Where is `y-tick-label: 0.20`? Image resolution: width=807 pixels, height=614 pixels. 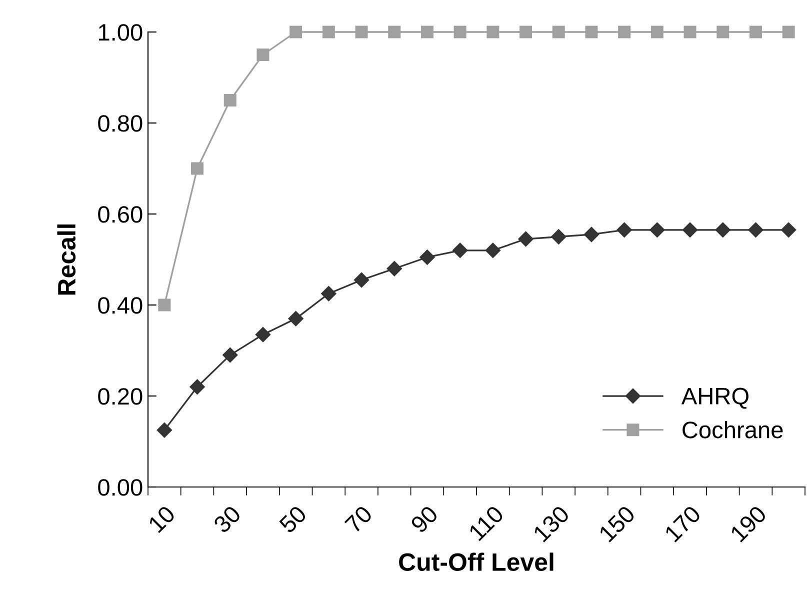
y-tick-label: 0.20 is located at coordinates (120, 396).